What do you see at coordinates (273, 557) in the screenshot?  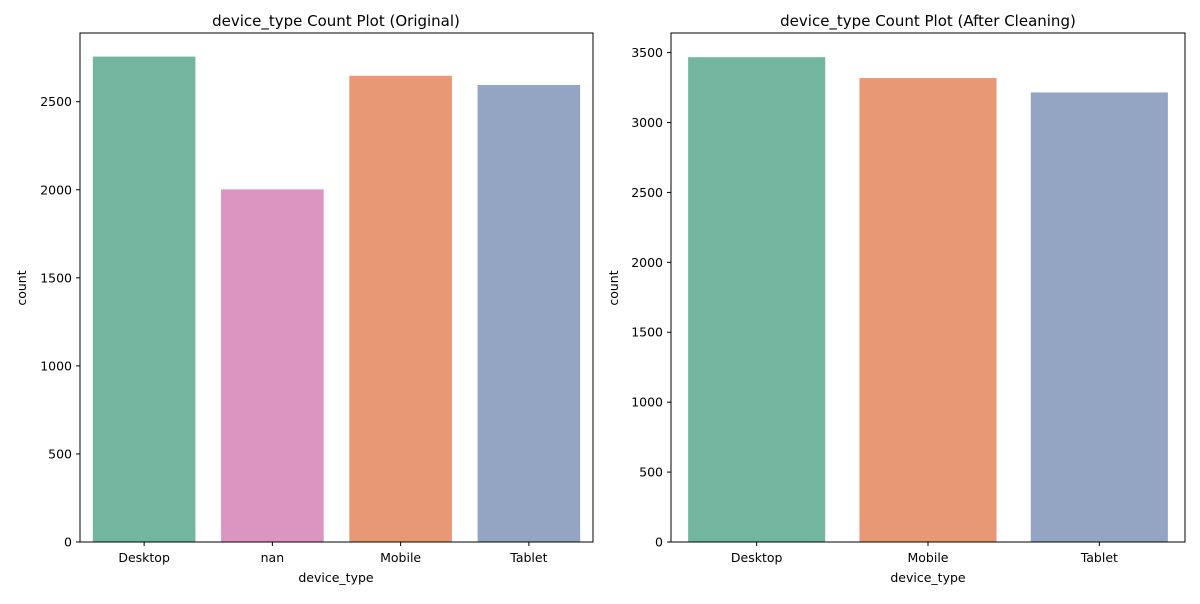 I see `x-tick-label: nan` at bounding box center [273, 557].